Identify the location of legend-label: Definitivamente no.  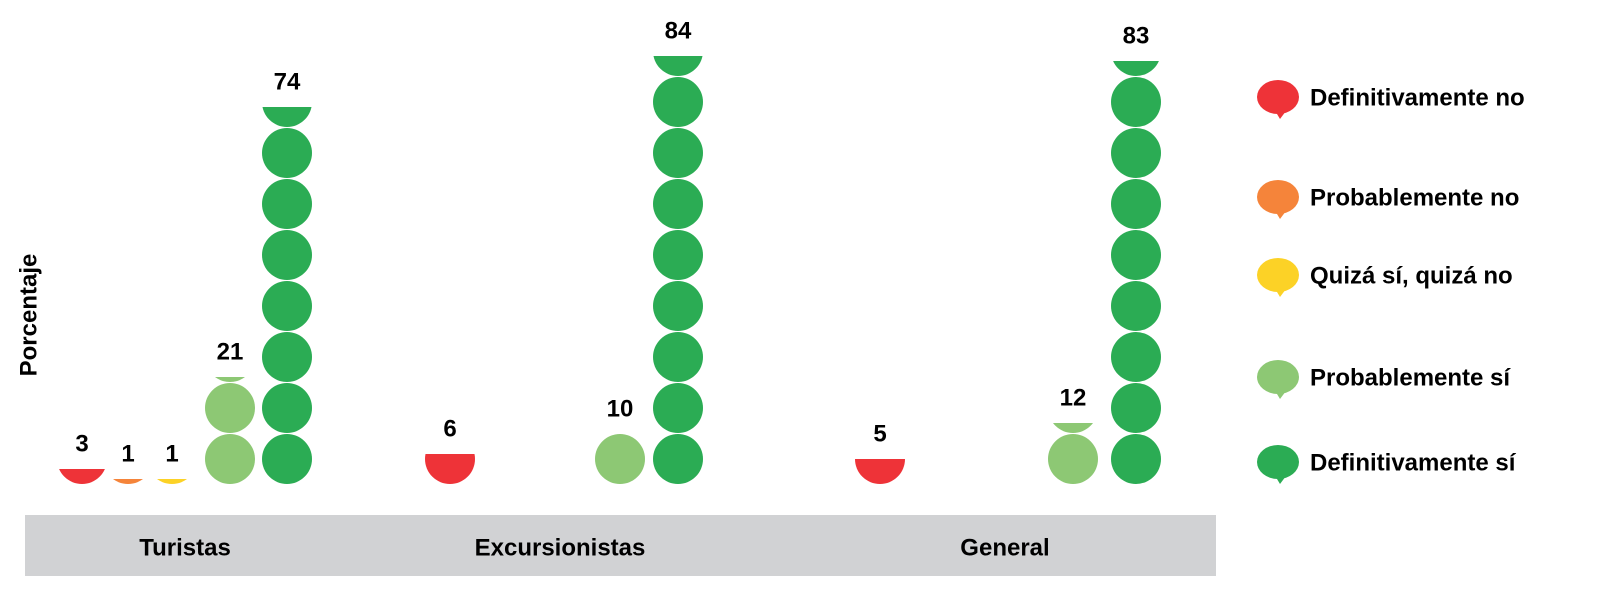
(1417, 97).